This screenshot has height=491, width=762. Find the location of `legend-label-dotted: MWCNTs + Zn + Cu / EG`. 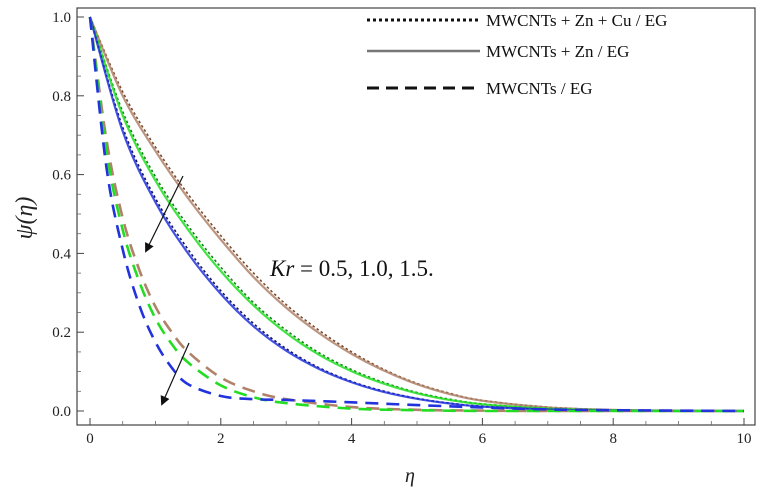

legend-label-dotted: MWCNTs + Zn + Cu / EG is located at coordinates (576, 20).